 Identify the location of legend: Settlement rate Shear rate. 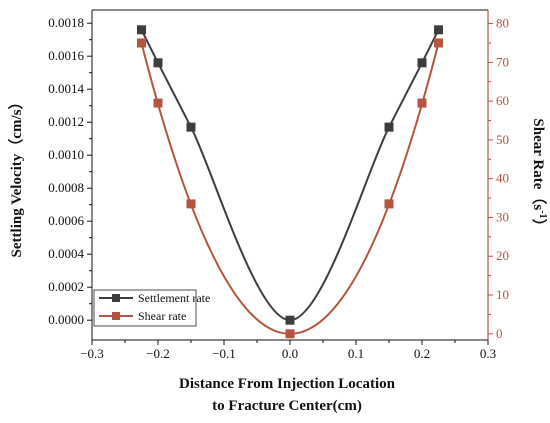
(151, 308).